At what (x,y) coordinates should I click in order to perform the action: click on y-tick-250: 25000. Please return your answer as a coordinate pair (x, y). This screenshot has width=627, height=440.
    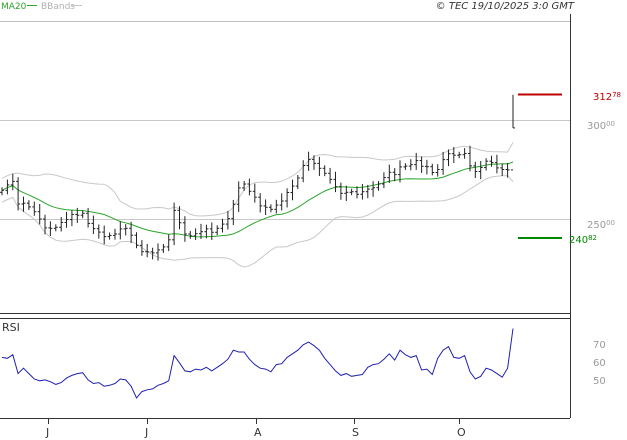
    Looking at the image, I should click on (601, 225).